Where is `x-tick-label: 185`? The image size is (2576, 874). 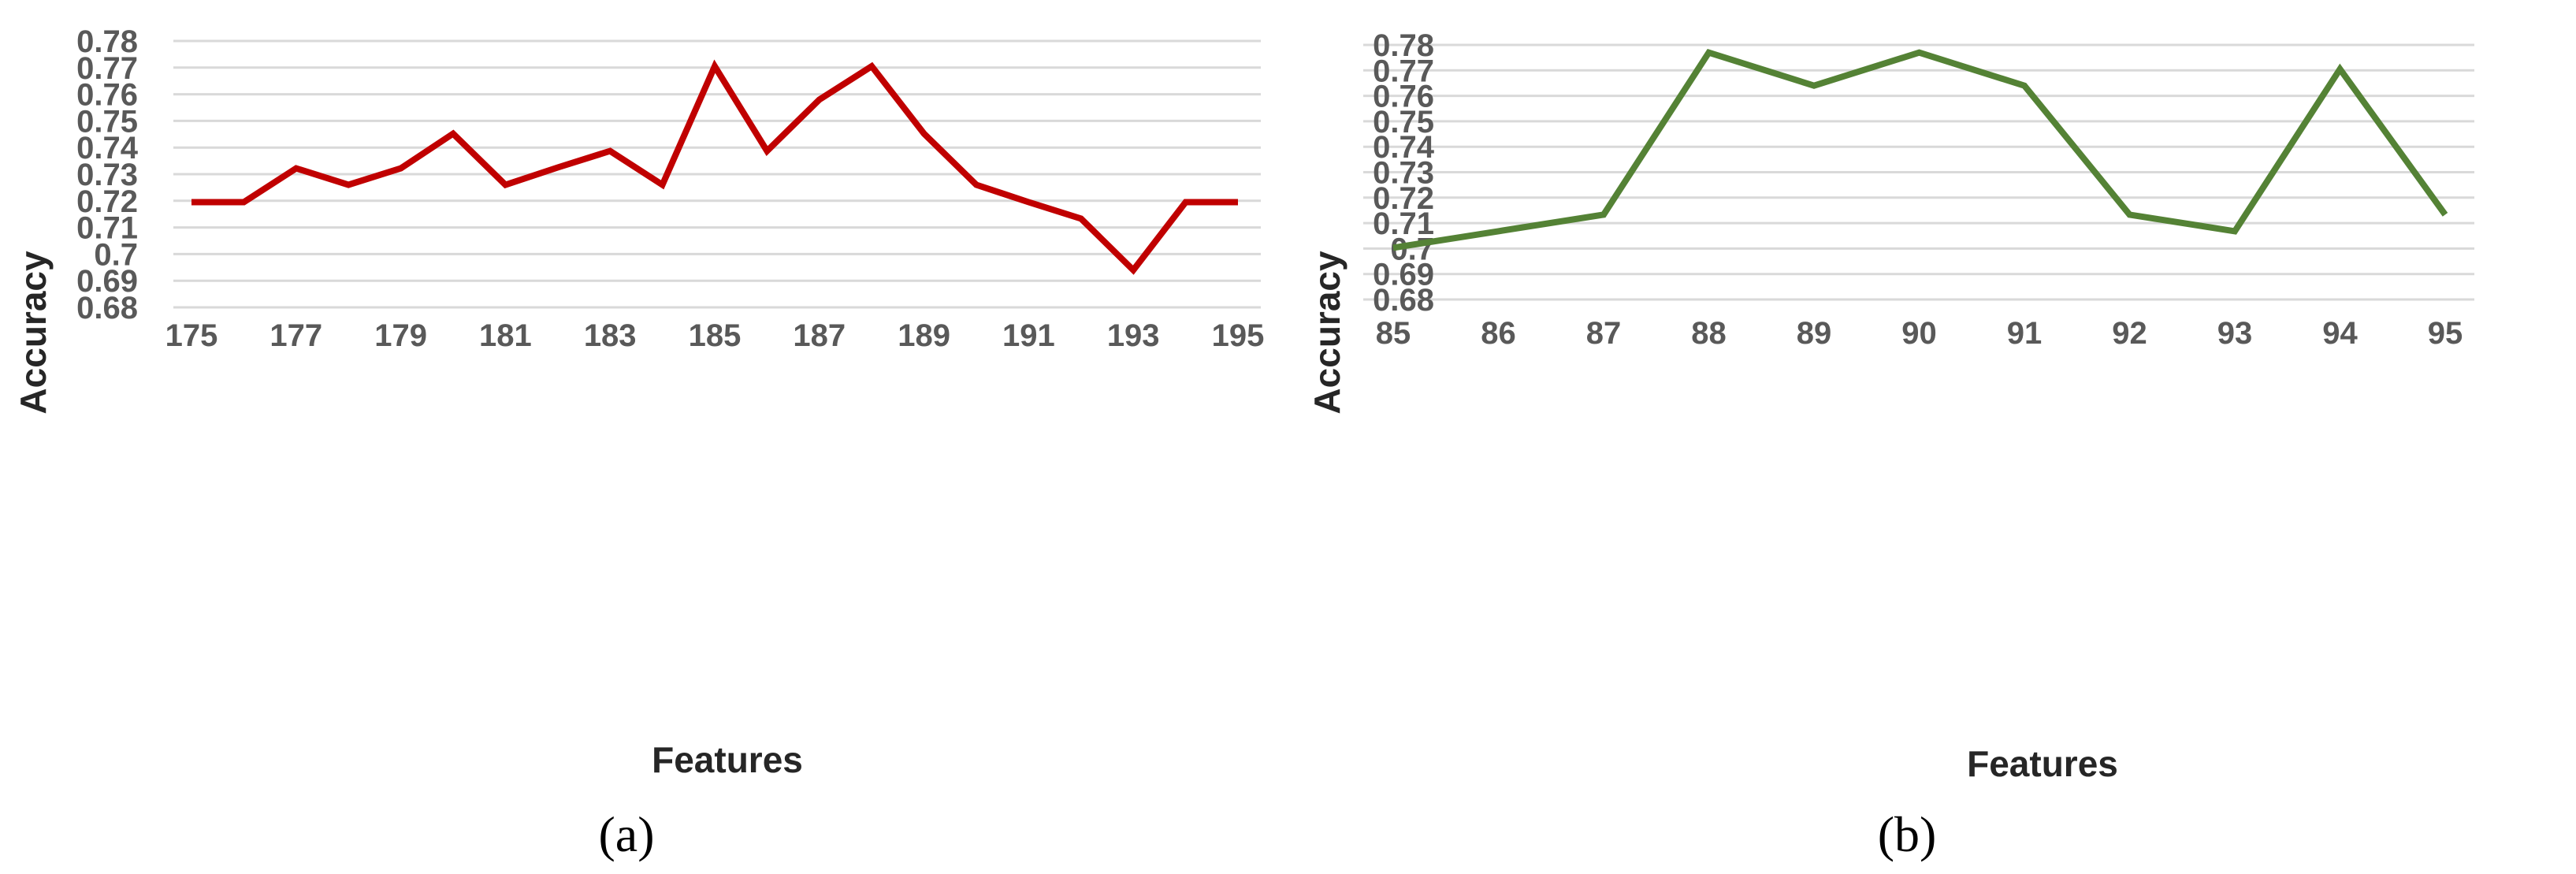 x-tick-label: 185 is located at coordinates (715, 335).